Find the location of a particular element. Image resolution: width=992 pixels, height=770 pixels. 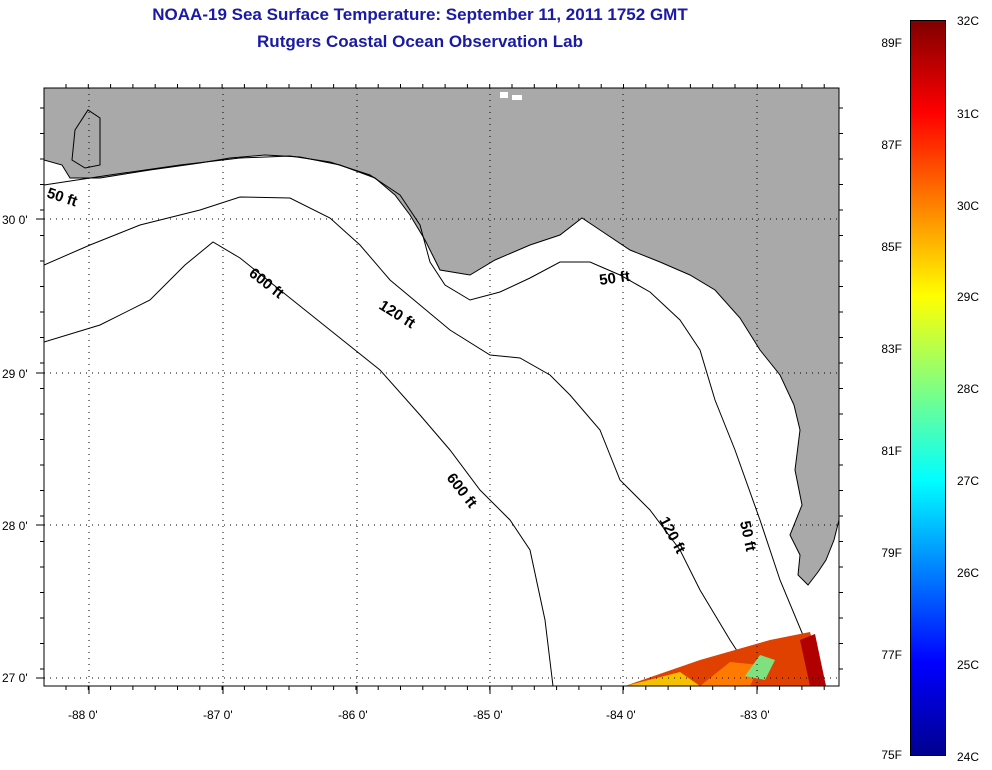

lon-label-85: -85 0' is located at coordinates (488, 715).